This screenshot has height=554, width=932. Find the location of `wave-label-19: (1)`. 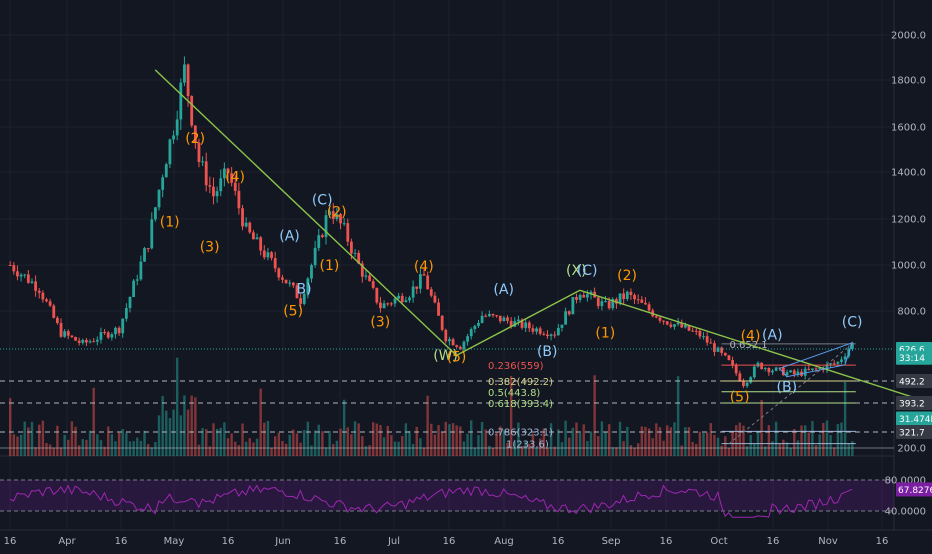

wave-label-19: (1) is located at coordinates (605, 333).